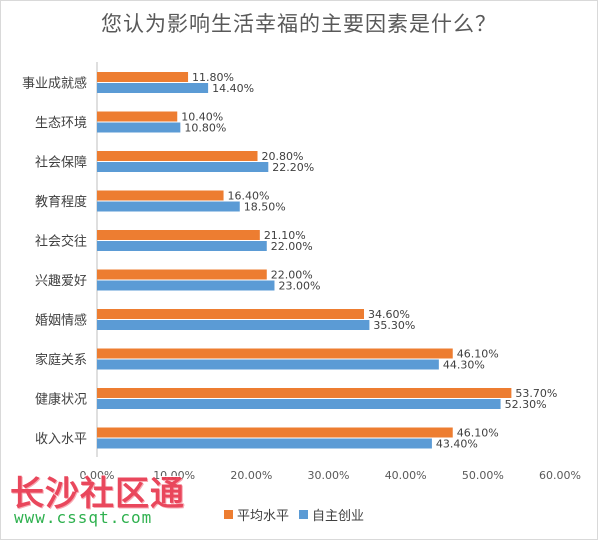  Describe the element at coordinates (233, 88) in the screenshot. I see `data-label: 14.40%` at that location.